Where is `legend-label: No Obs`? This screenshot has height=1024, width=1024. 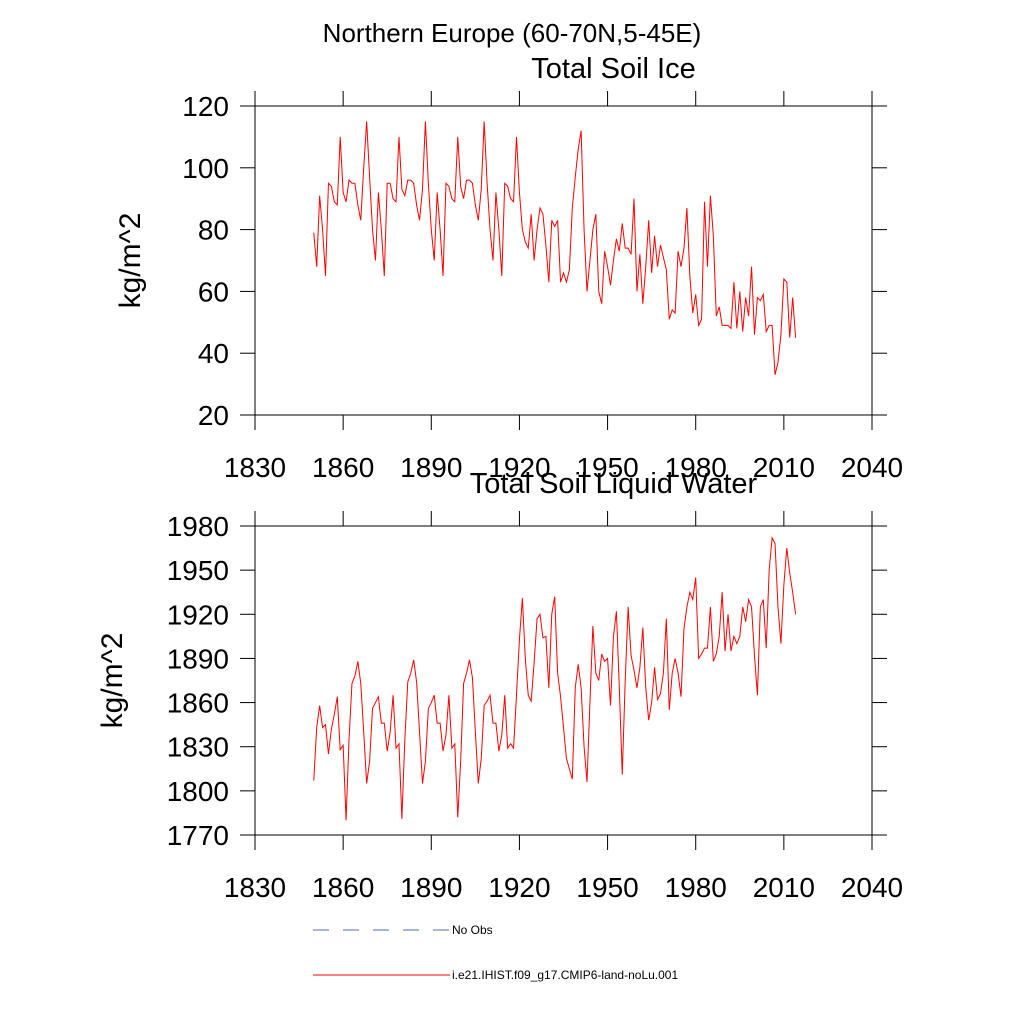 legend-label: No Obs is located at coordinates (472, 930).